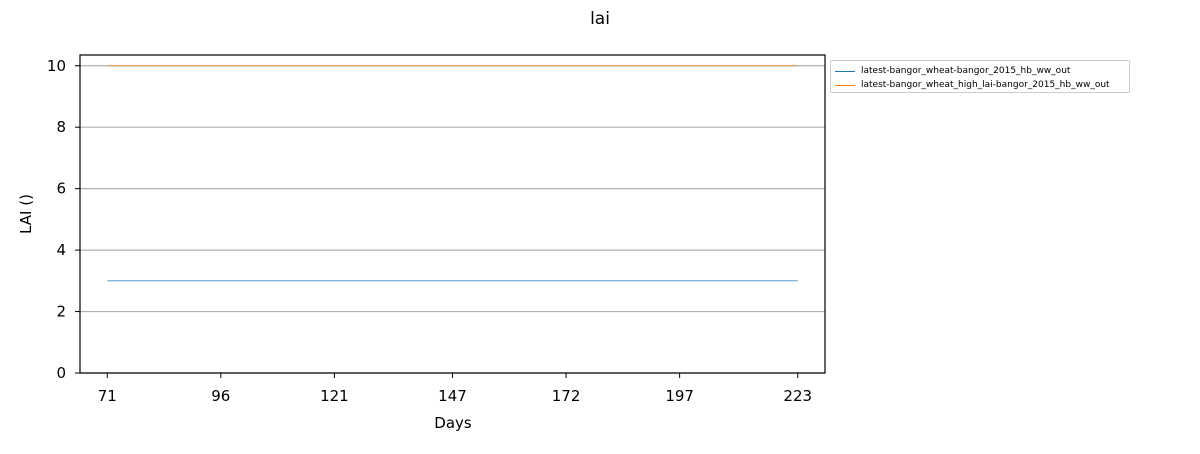  Describe the element at coordinates (107, 396) in the screenshot. I see `x-tick-label: 71` at that location.